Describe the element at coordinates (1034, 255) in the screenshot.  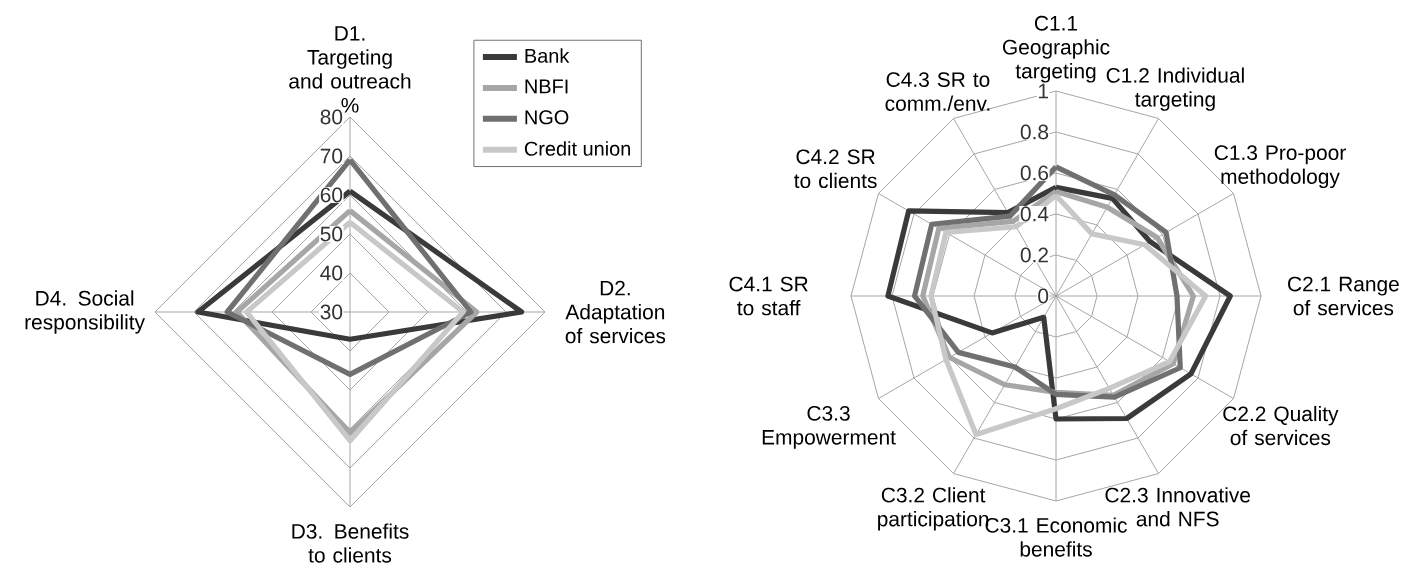
I see `y-tick-label: 0.2` at that location.